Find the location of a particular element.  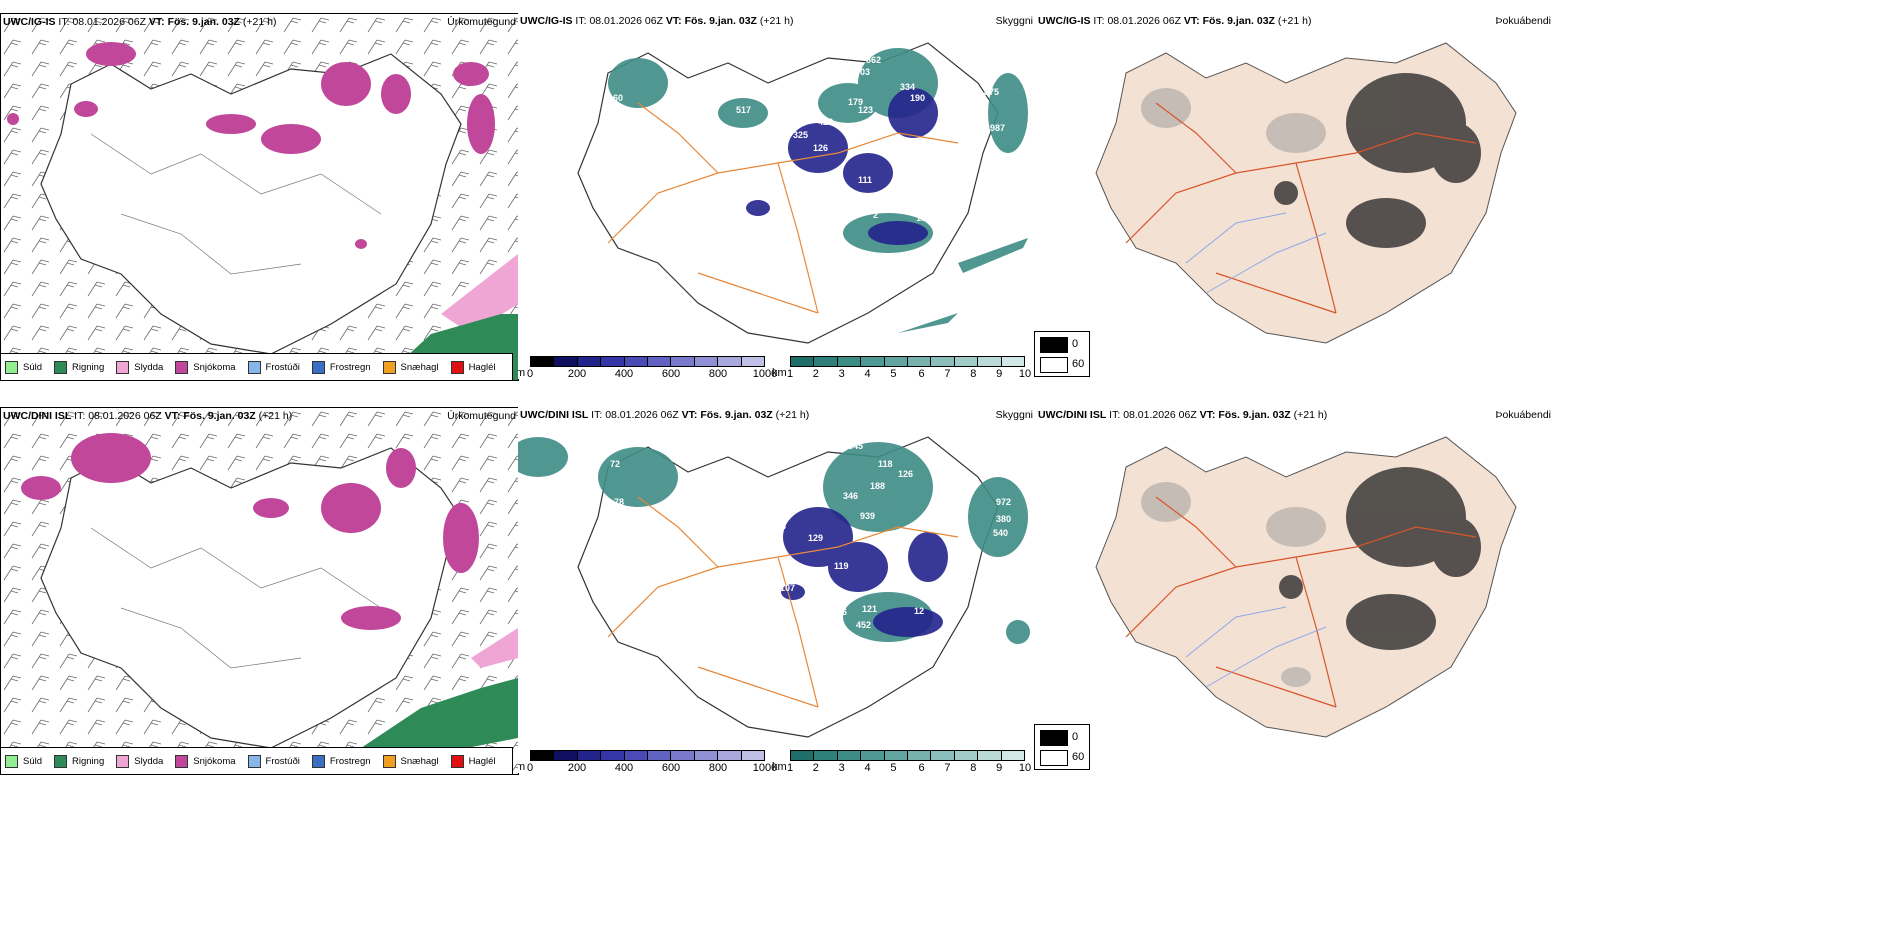

ceiling-label: 188 is located at coordinates (877, 486).